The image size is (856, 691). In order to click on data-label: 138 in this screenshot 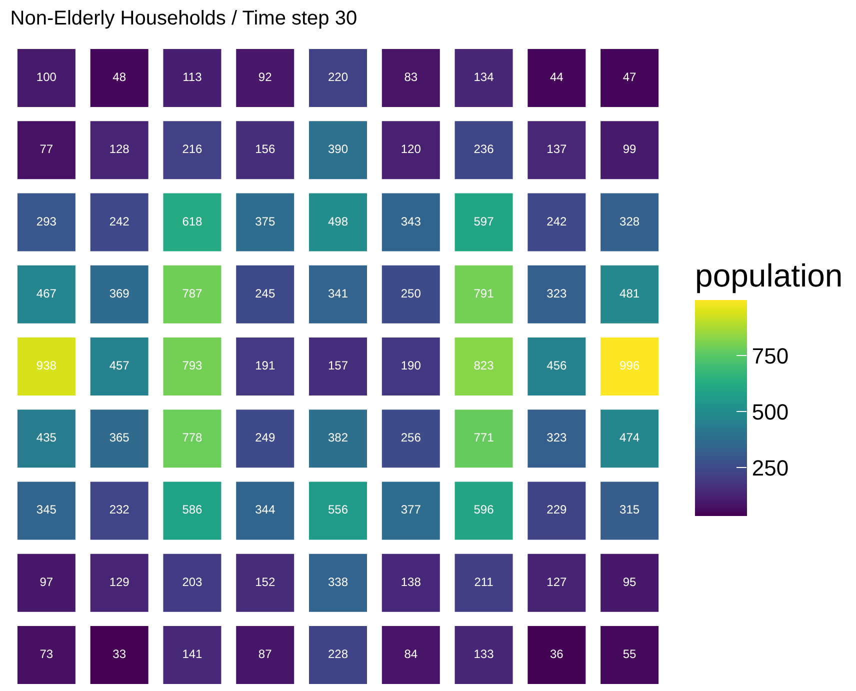, I will do `click(411, 581)`.